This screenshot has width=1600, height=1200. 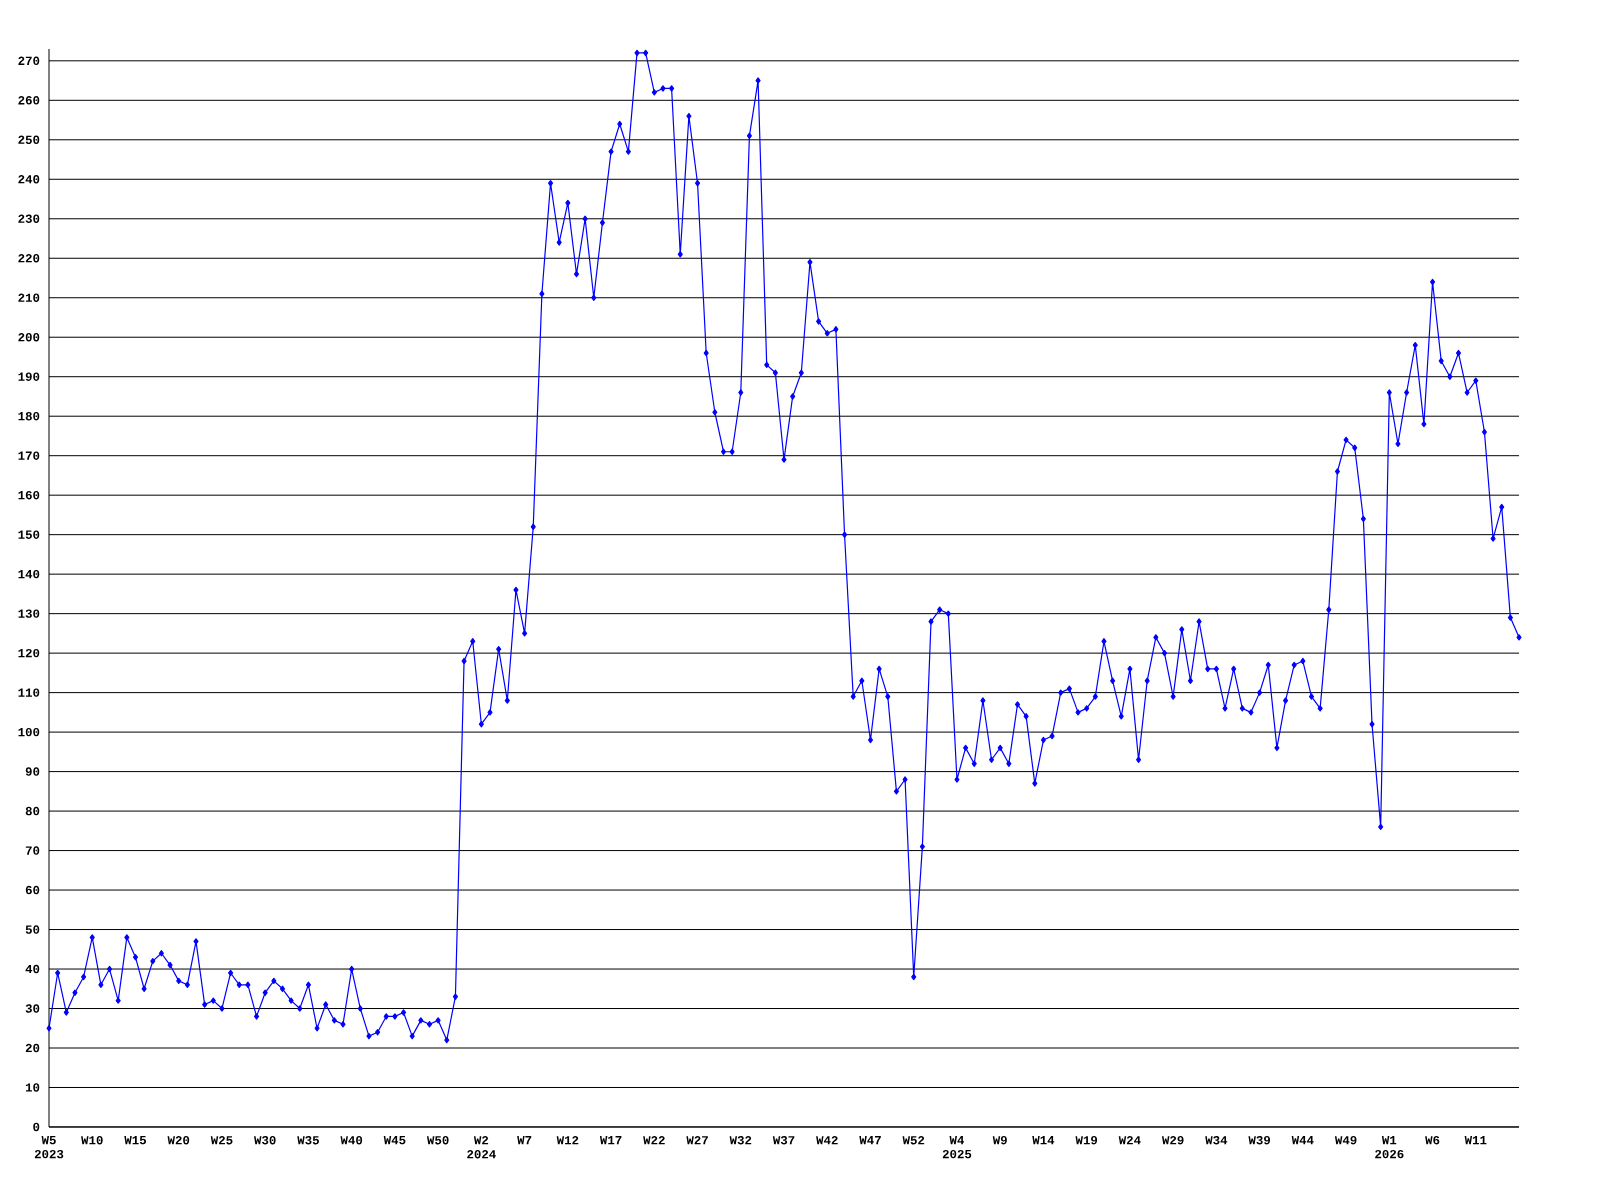 What do you see at coordinates (1216, 1140) in the screenshot?
I see `x-tick-label: W34` at bounding box center [1216, 1140].